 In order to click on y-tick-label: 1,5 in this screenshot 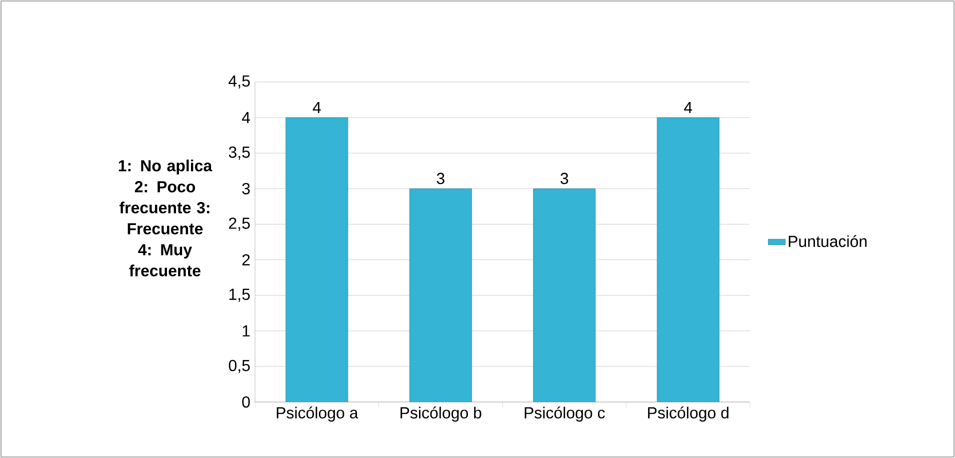, I will do `click(239, 295)`.